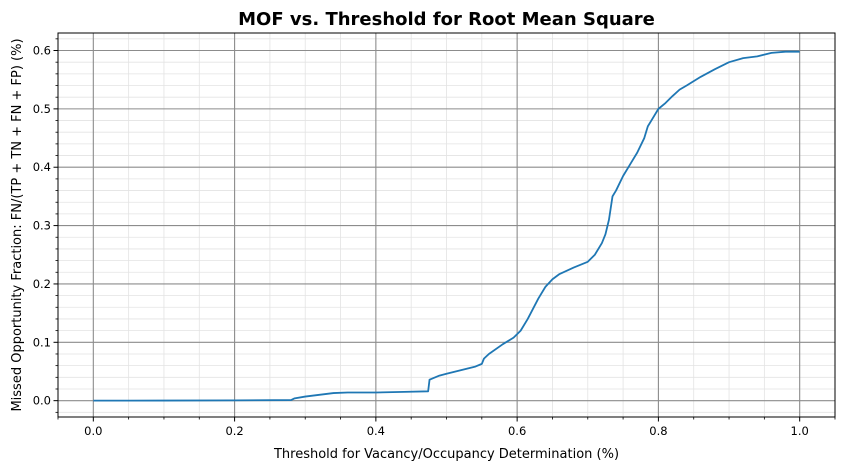 Image resolution: width=847 pixels, height=470 pixels. What do you see at coordinates (517, 431) in the screenshot?
I see `x-tick-label: 0.6` at bounding box center [517, 431].